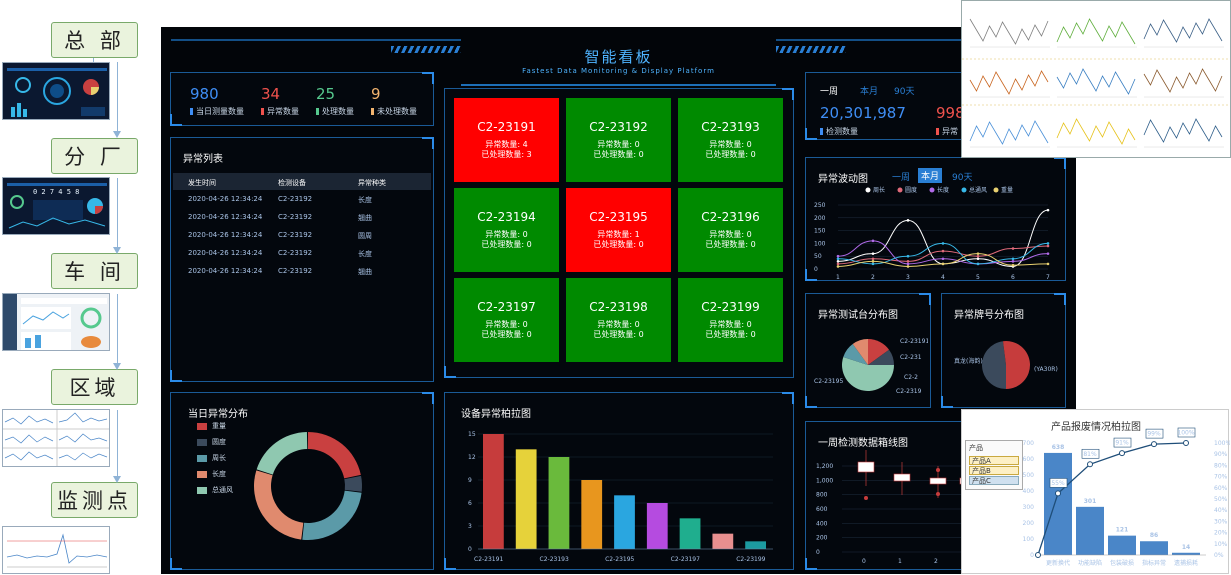 This screenshot has width=1231, height=575. I want to click on product-slicer: 产品 产品A 产品B 产品C, so click(994, 465).